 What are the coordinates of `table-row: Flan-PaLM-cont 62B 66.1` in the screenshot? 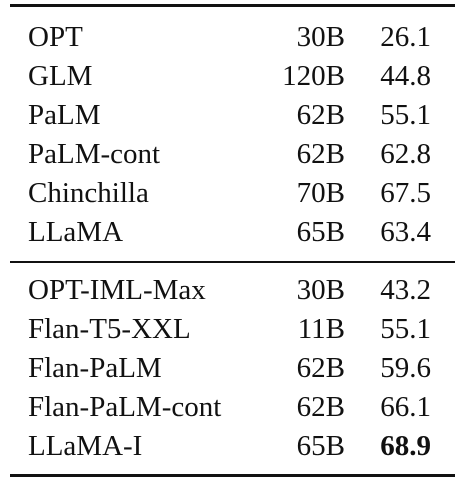 It's located at (232, 407).